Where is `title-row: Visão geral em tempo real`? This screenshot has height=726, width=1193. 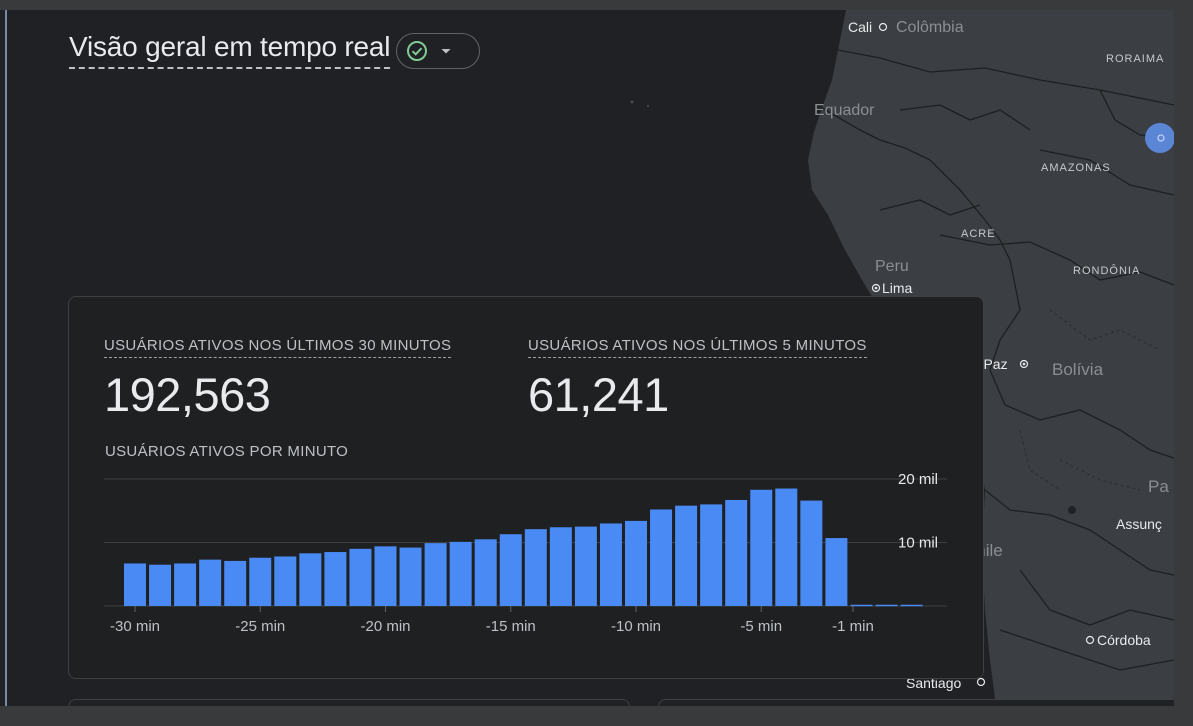
title-row: Visão geral em tempo real is located at coordinates (275, 49).